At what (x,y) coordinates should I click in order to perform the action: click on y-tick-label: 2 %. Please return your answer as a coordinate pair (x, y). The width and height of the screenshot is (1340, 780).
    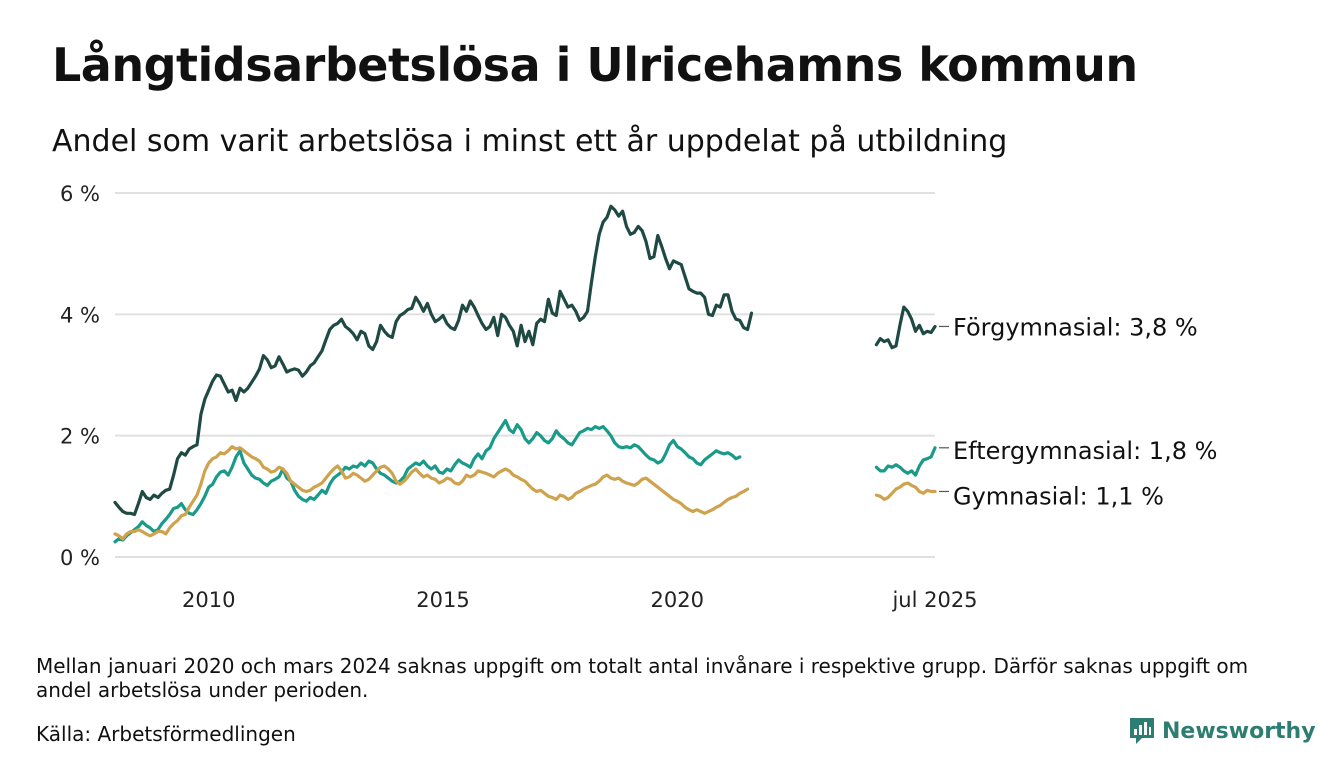
    Looking at the image, I should click on (80, 437).